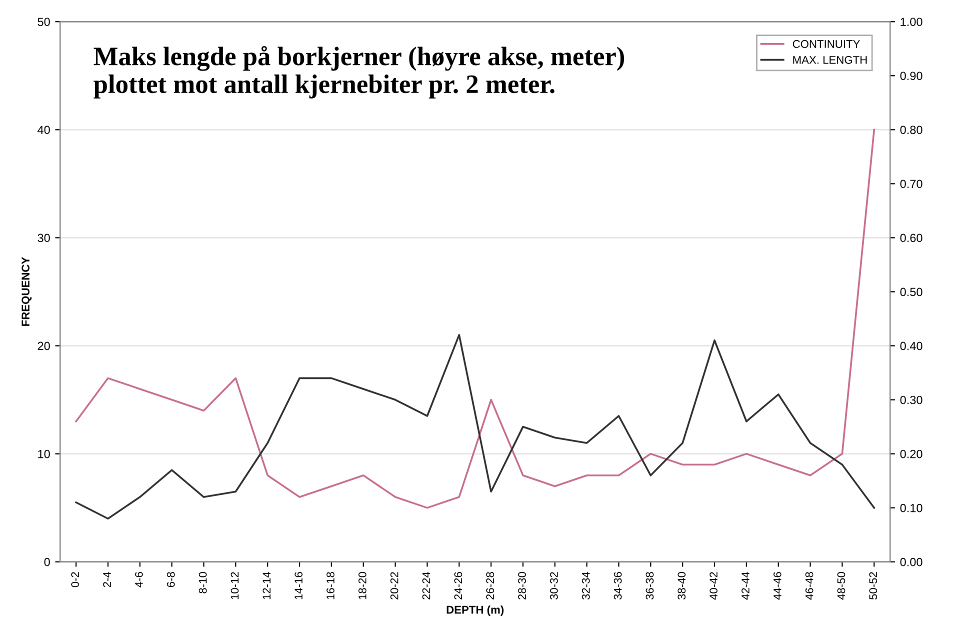 The image size is (954, 637). I want to click on x-tick-label: 0-2, so click(75, 580).